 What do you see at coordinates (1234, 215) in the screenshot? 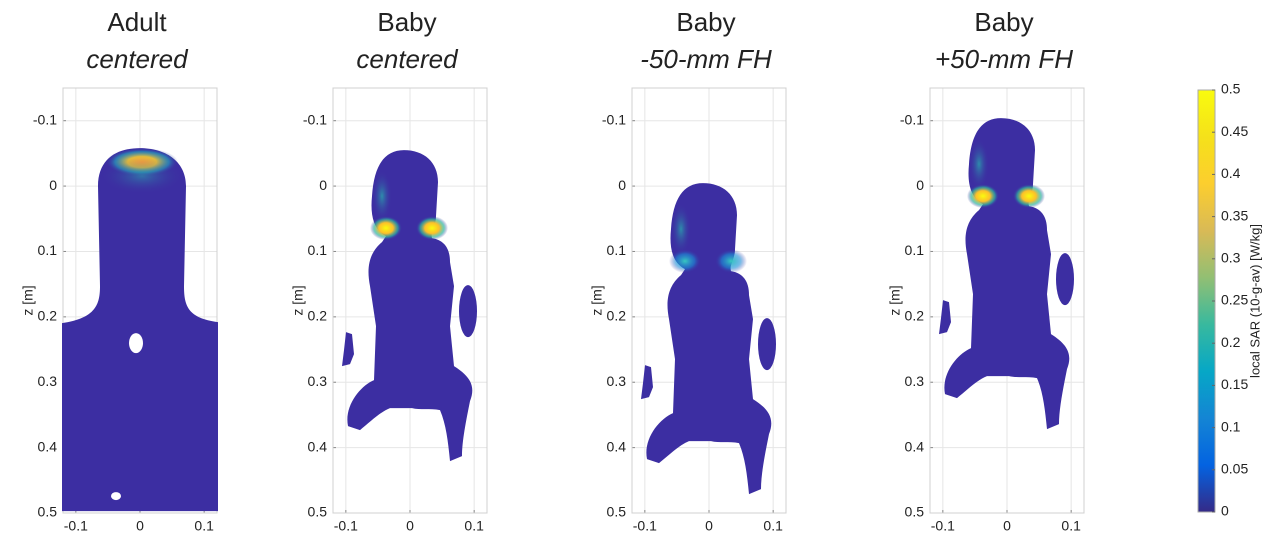
I see `colorbar-tick-label: 0.35` at bounding box center [1234, 215].